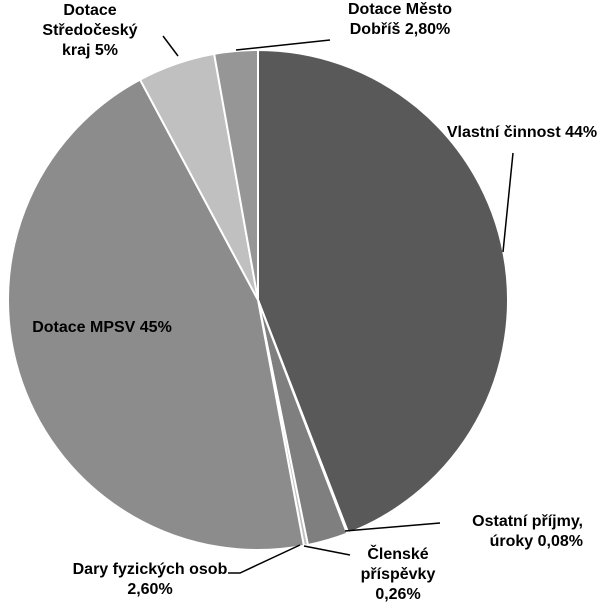  What do you see at coordinates (150, 569) in the screenshot?
I see `category-label: Dary fyzických osob` at bounding box center [150, 569].